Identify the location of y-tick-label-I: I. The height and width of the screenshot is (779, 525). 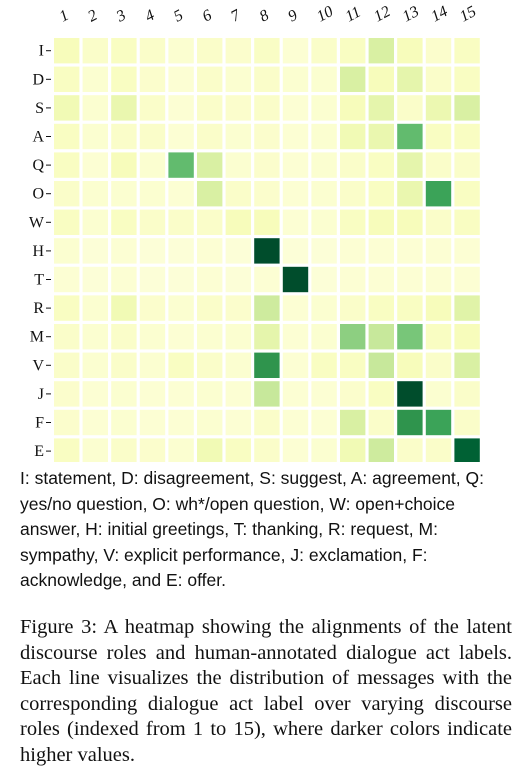
(41, 51).